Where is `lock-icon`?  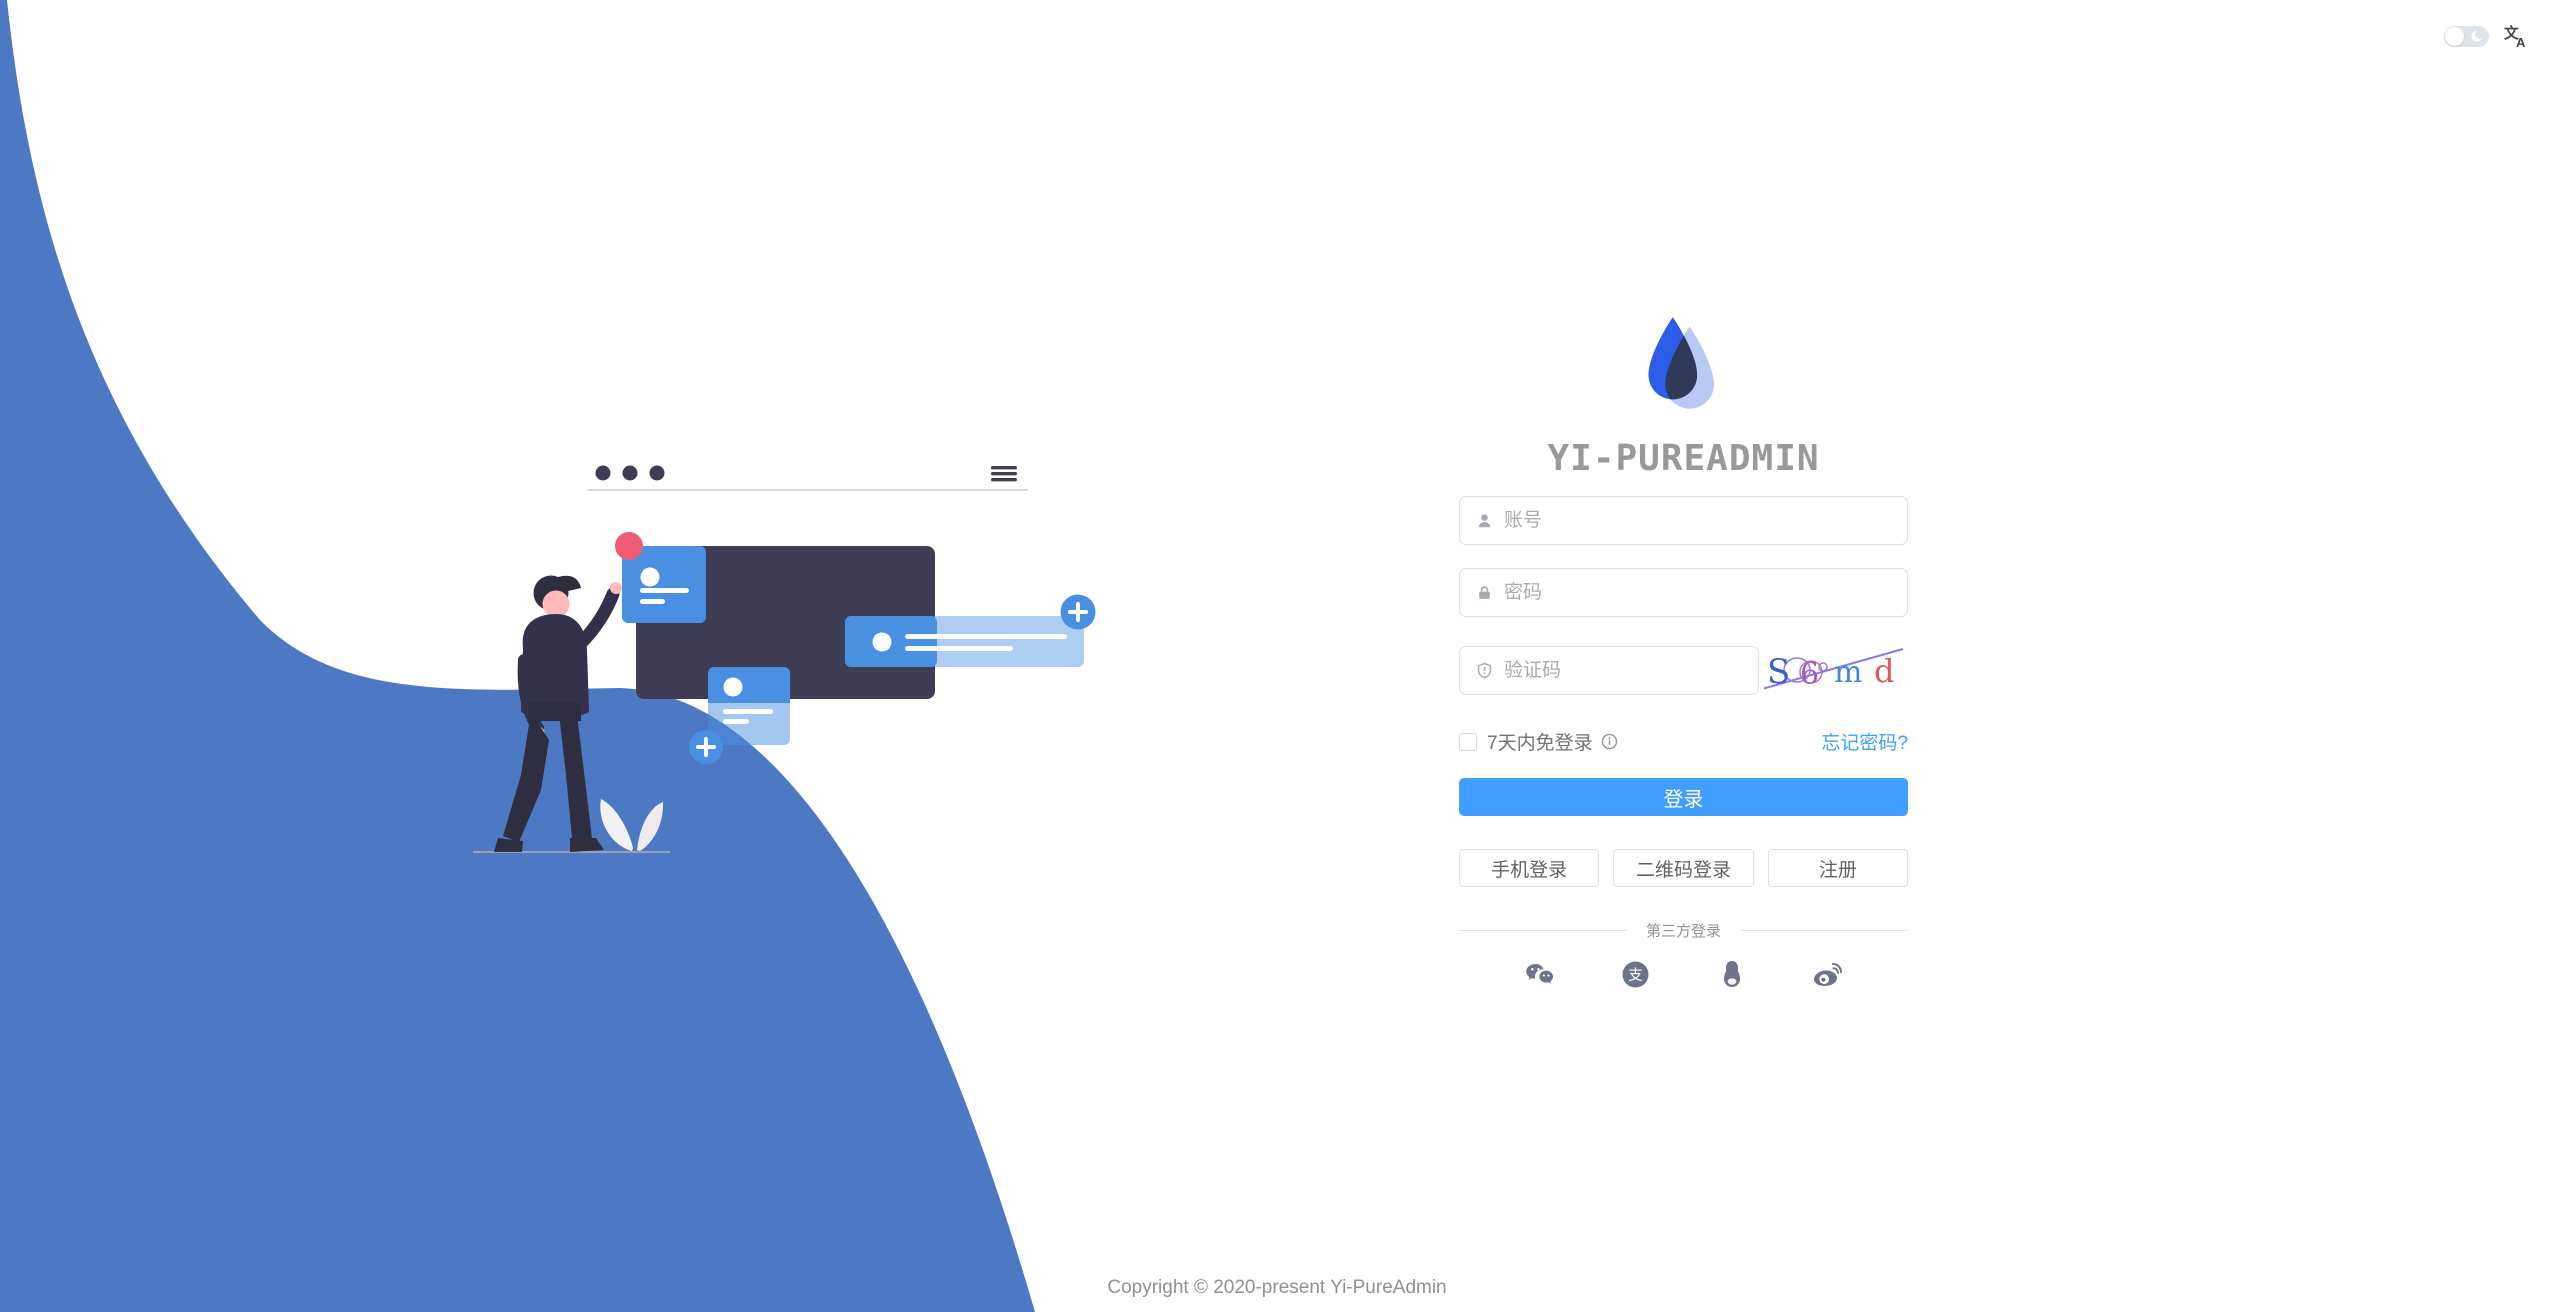
lock-icon is located at coordinates (1484, 592).